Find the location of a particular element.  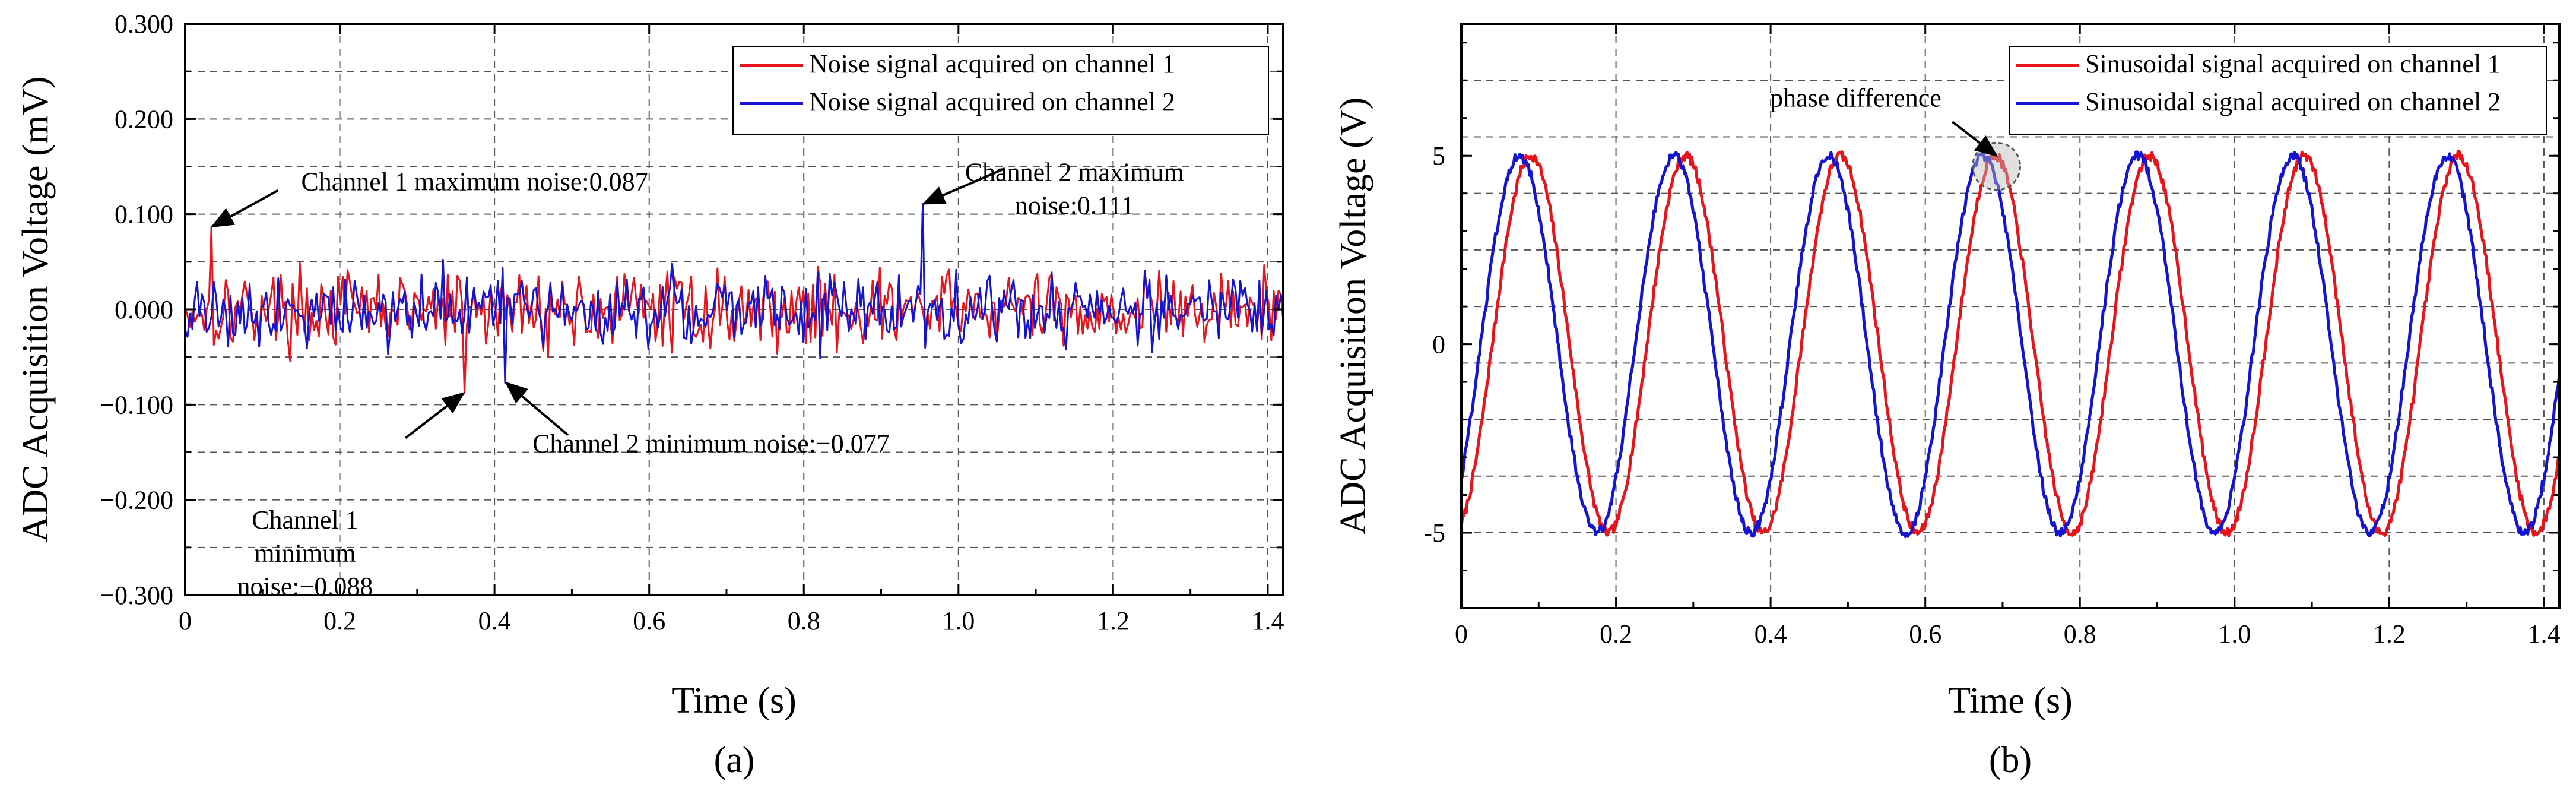

annotation-text: Channel 1 maximum noise:0.087 is located at coordinates (474, 182).